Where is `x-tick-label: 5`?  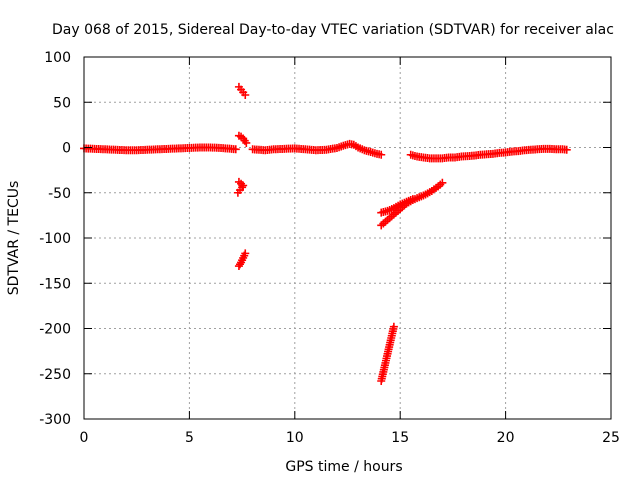 x-tick-label: 5 is located at coordinates (189, 438).